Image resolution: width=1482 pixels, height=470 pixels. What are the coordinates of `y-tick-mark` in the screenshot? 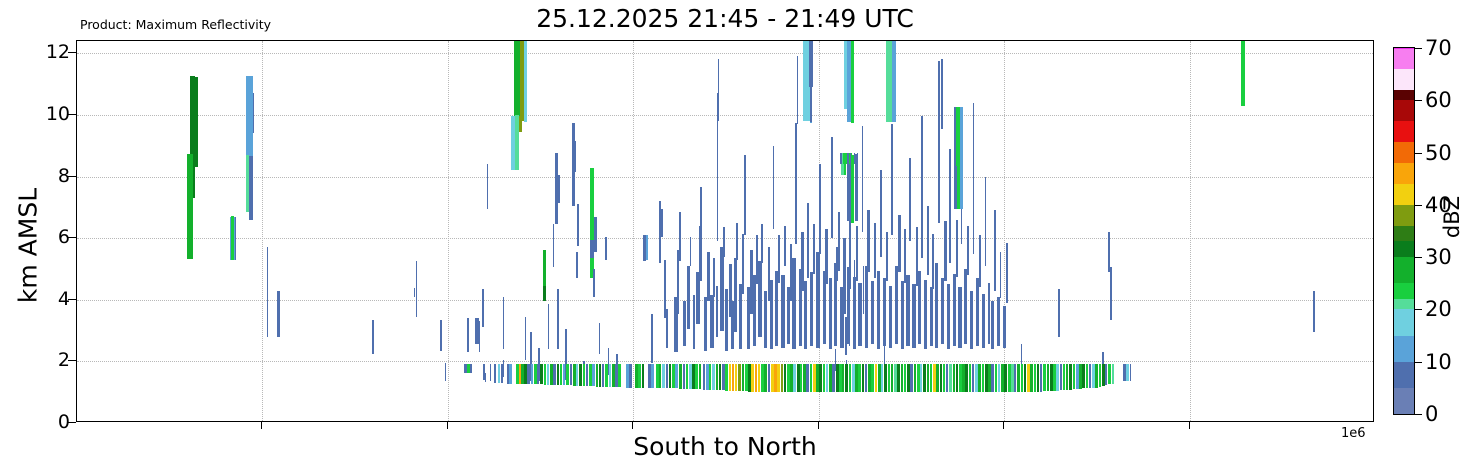 It's located at (72, 176).